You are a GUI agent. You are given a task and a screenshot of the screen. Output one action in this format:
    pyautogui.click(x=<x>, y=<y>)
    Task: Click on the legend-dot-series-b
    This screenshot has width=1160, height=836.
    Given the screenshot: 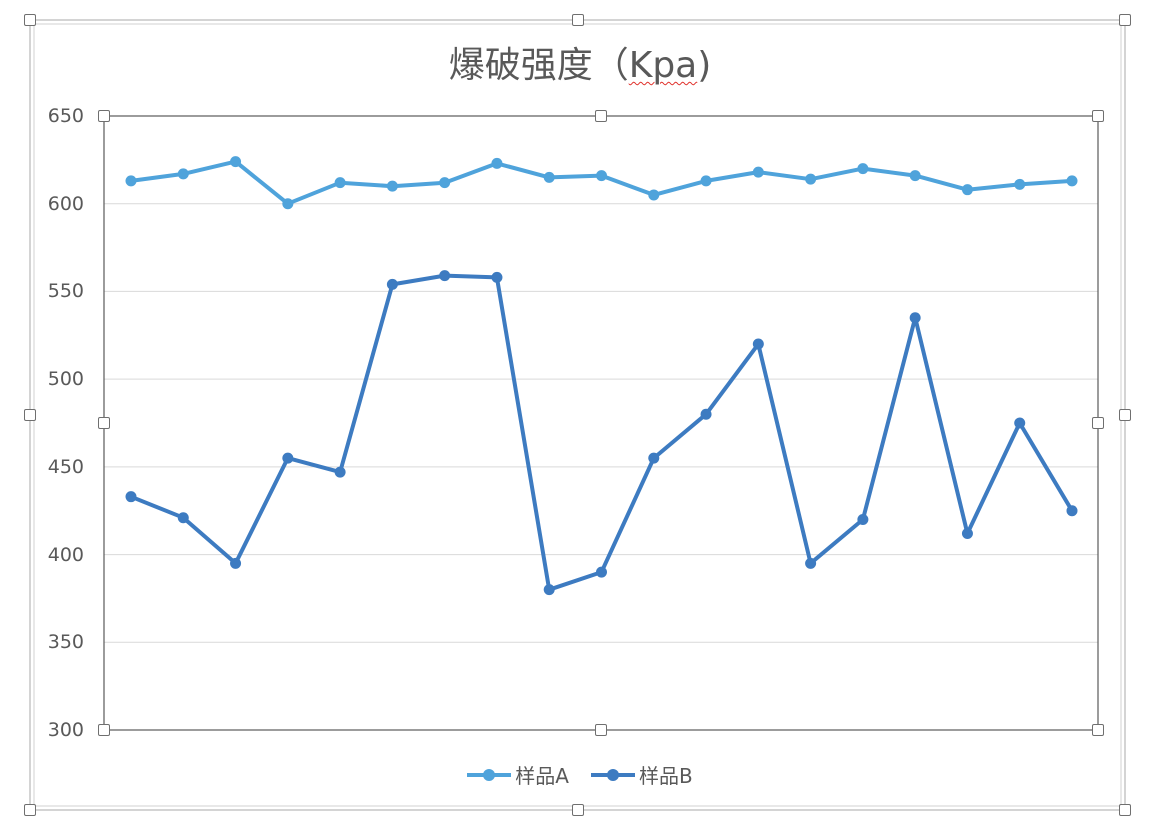 What is the action you would take?
    pyautogui.click(x=612, y=774)
    